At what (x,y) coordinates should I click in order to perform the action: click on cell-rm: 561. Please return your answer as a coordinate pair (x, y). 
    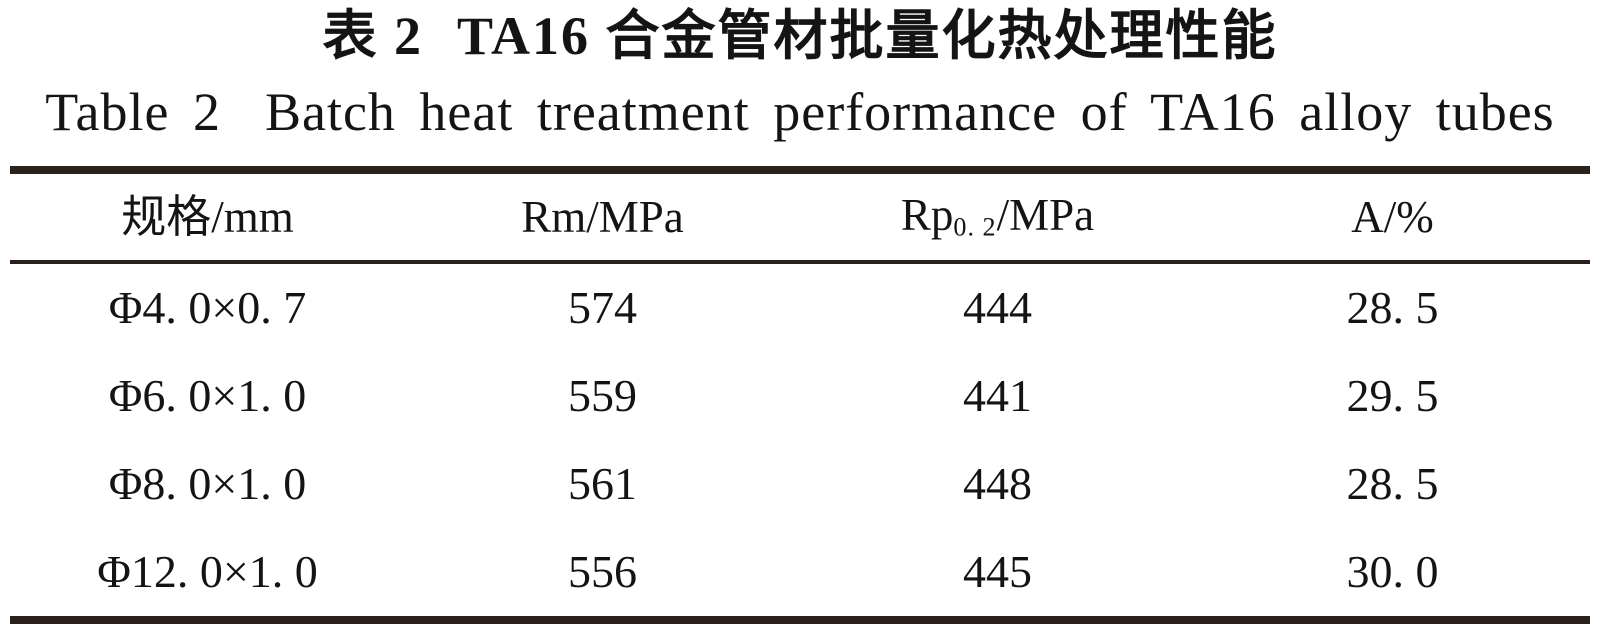
    Looking at the image, I should click on (602, 483).